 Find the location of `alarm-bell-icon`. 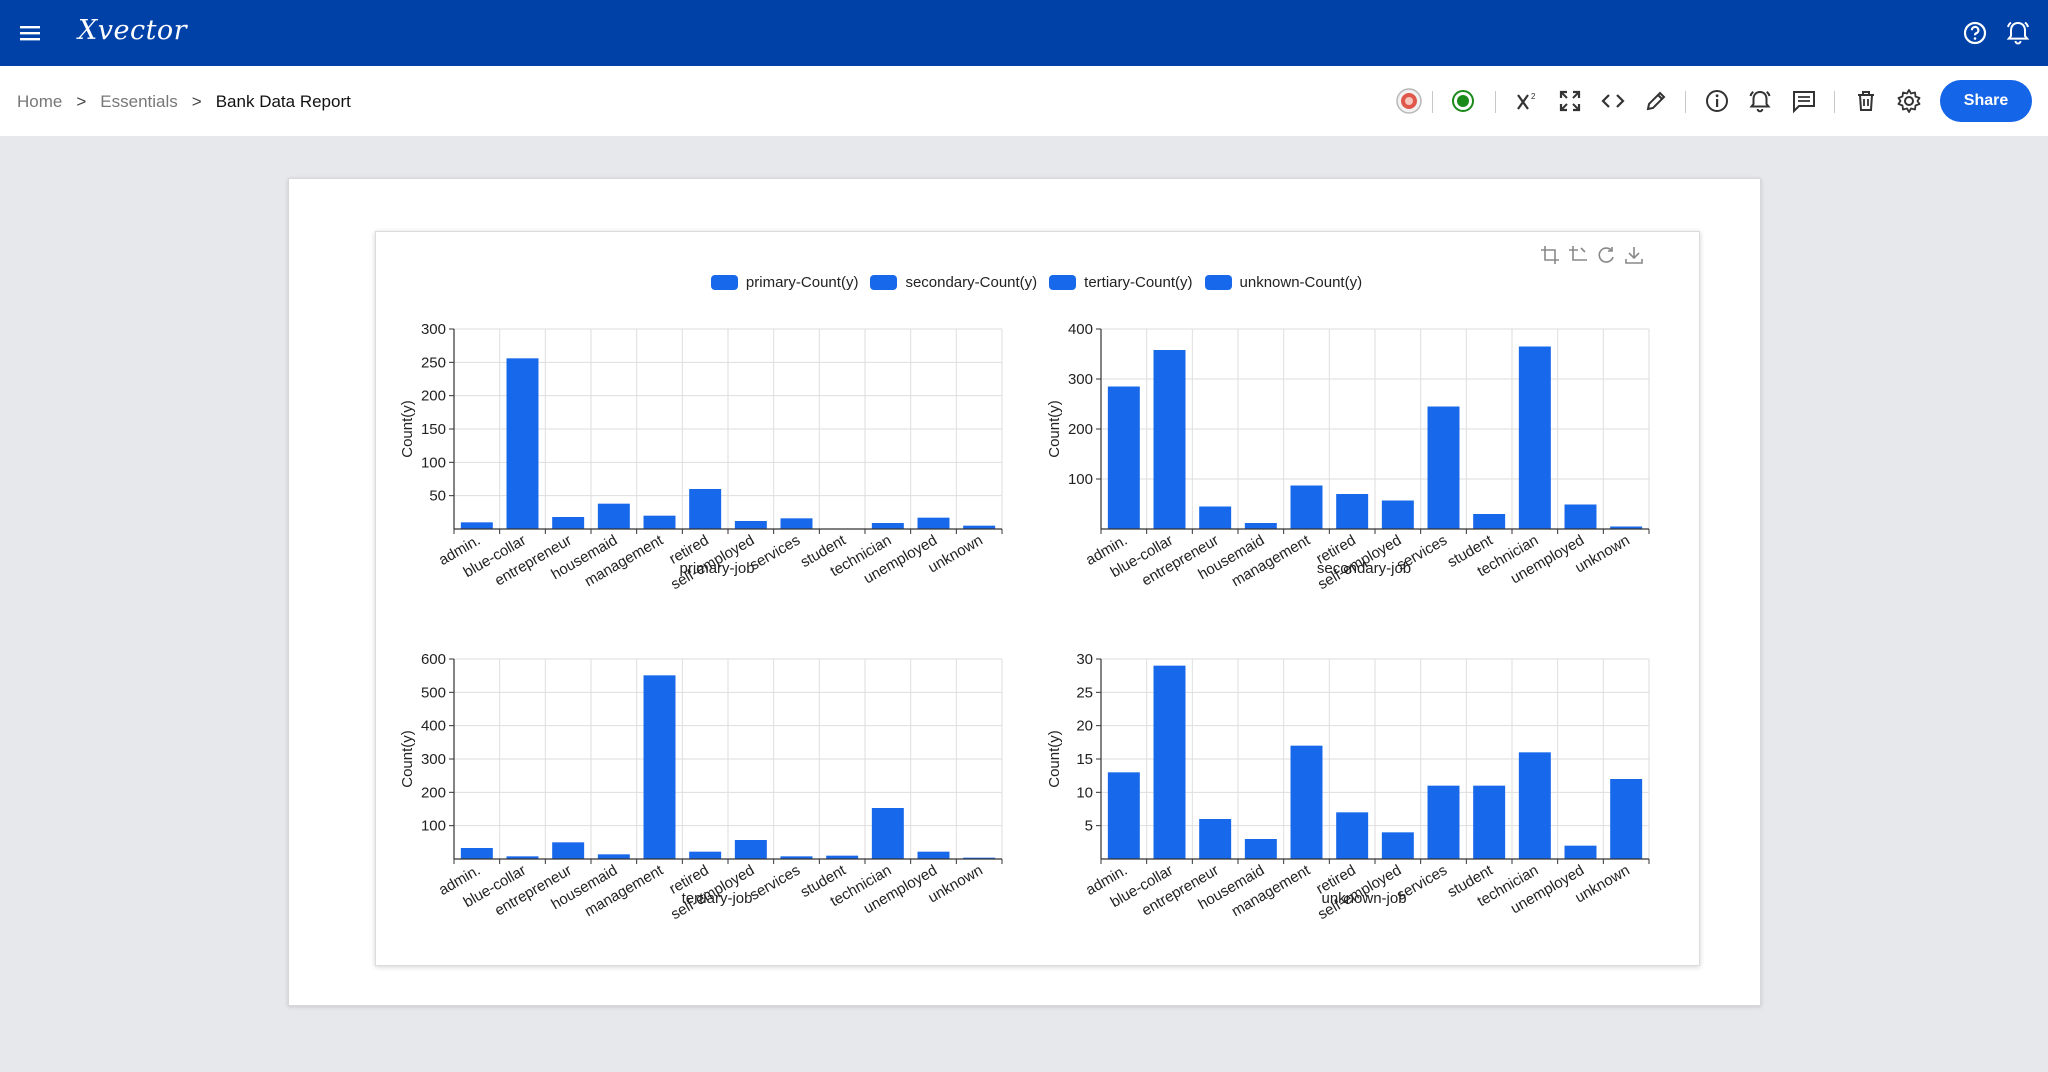

alarm-bell-icon is located at coordinates (1760, 101).